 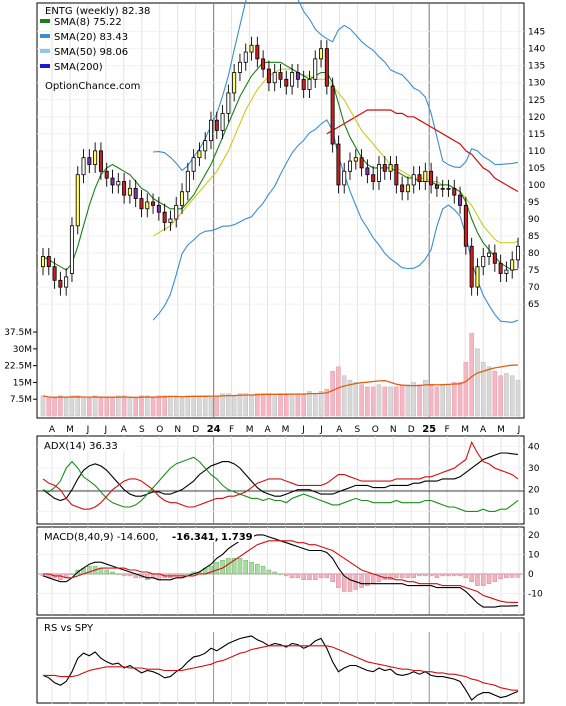 I want to click on adx-label-bg, so click(x=88, y=444).